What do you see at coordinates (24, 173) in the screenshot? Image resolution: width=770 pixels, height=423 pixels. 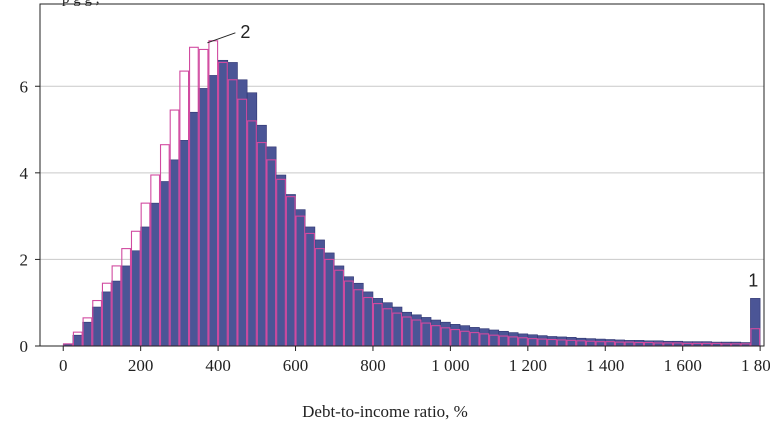 I see `y-tick-label-4: 4` at bounding box center [24, 173].